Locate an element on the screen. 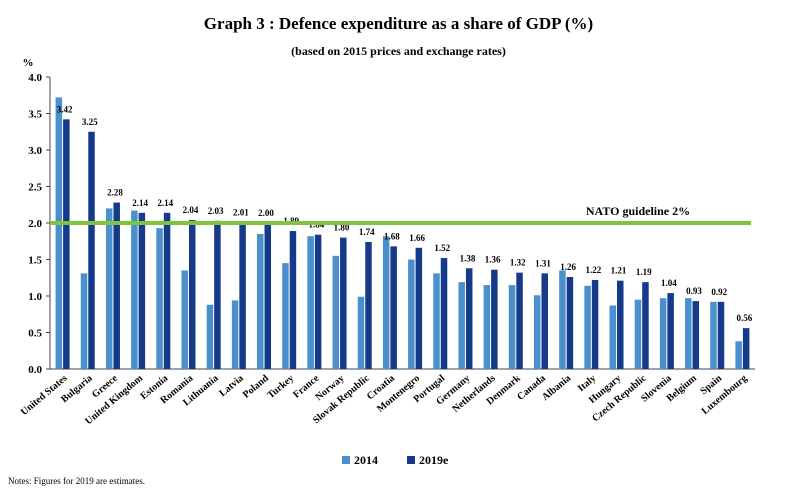 Image resolution: width=797 pixels, height=504 pixels. x-category-label: Turkey is located at coordinates (280, 387).